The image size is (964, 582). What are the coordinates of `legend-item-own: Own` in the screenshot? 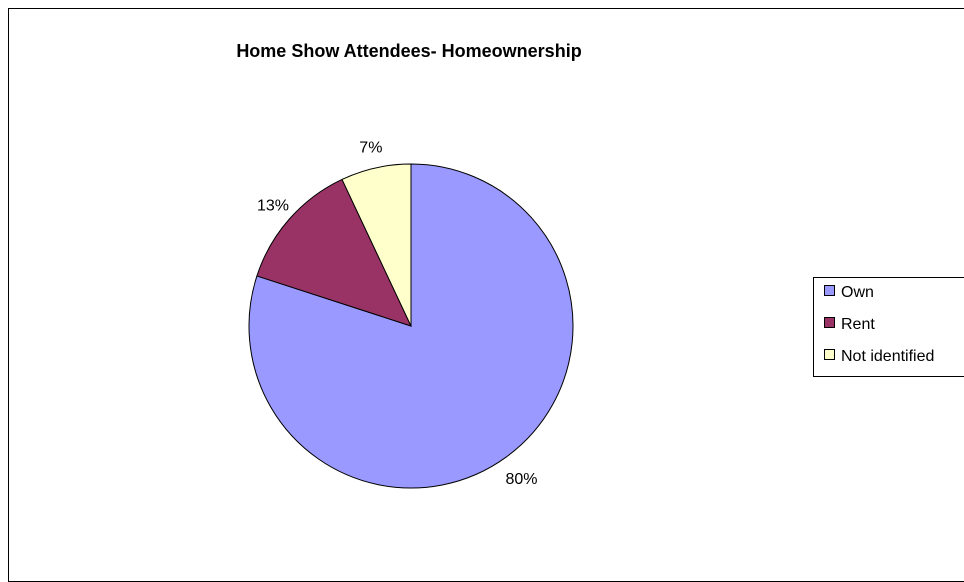 It's located at (849, 294).